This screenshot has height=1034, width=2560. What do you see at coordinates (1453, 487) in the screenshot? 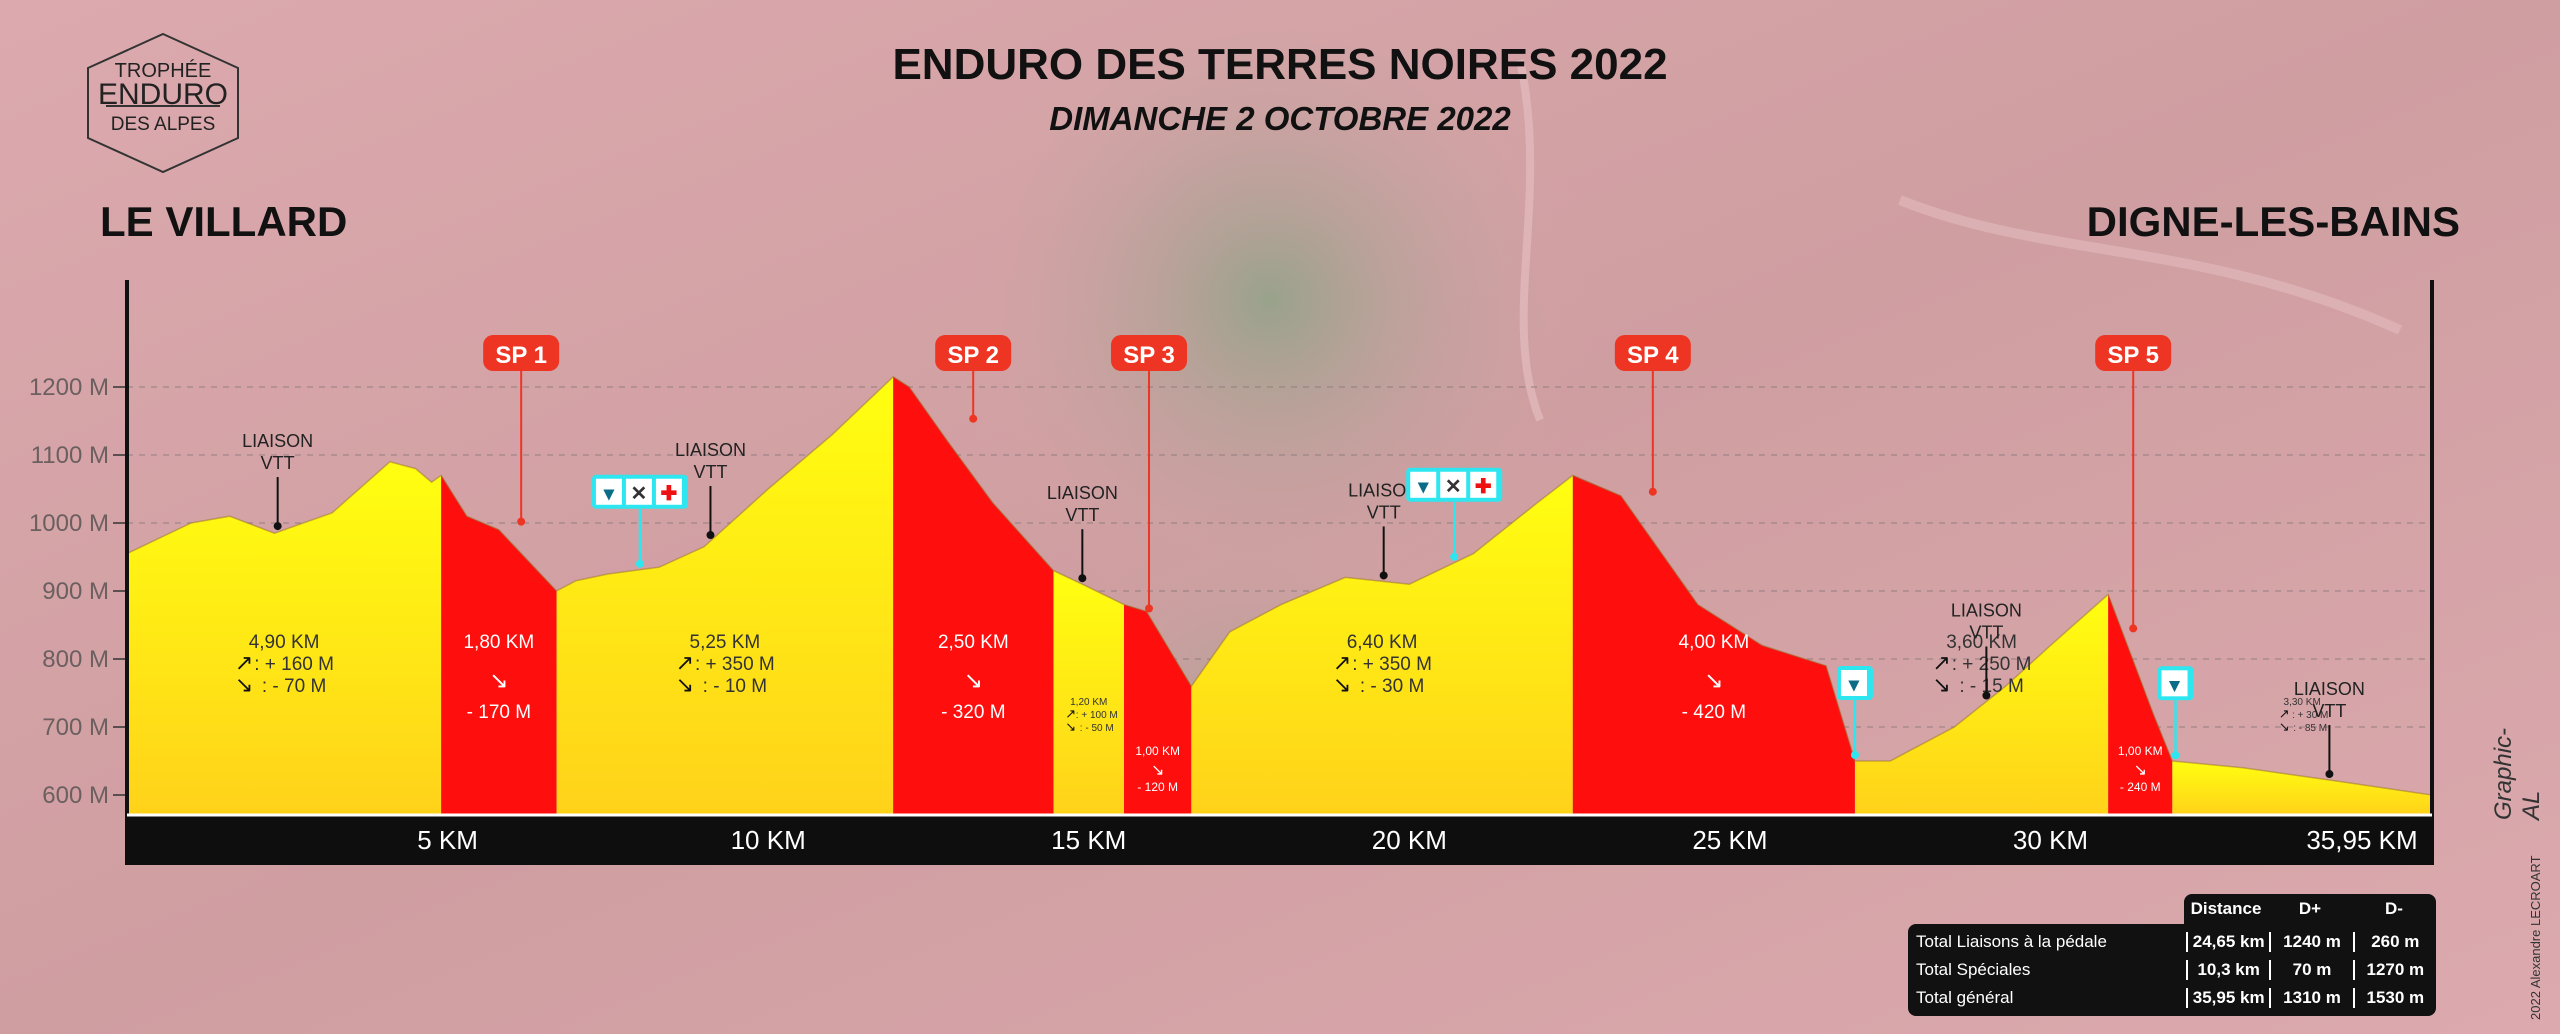
I see `tools-icon: ✕` at bounding box center [1453, 487].